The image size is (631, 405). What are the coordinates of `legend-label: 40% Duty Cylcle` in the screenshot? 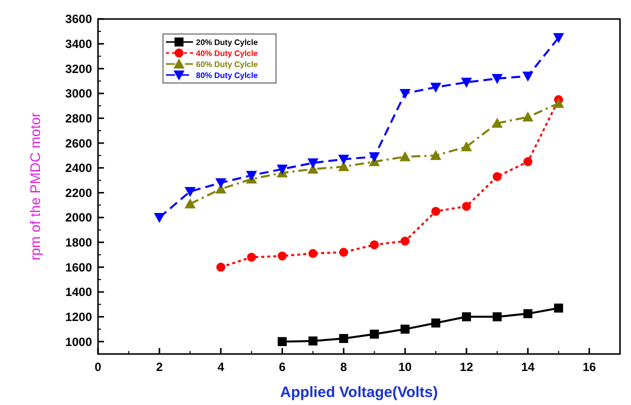 It's located at (227, 53).